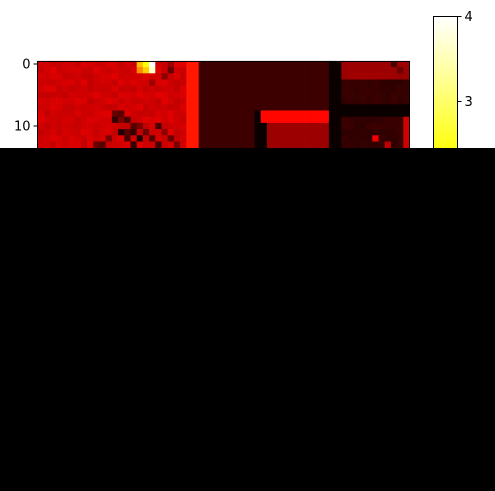 The width and height of the screenshot is (495, 491). I want to click on y-tick-label: 0, so click(26, 65).